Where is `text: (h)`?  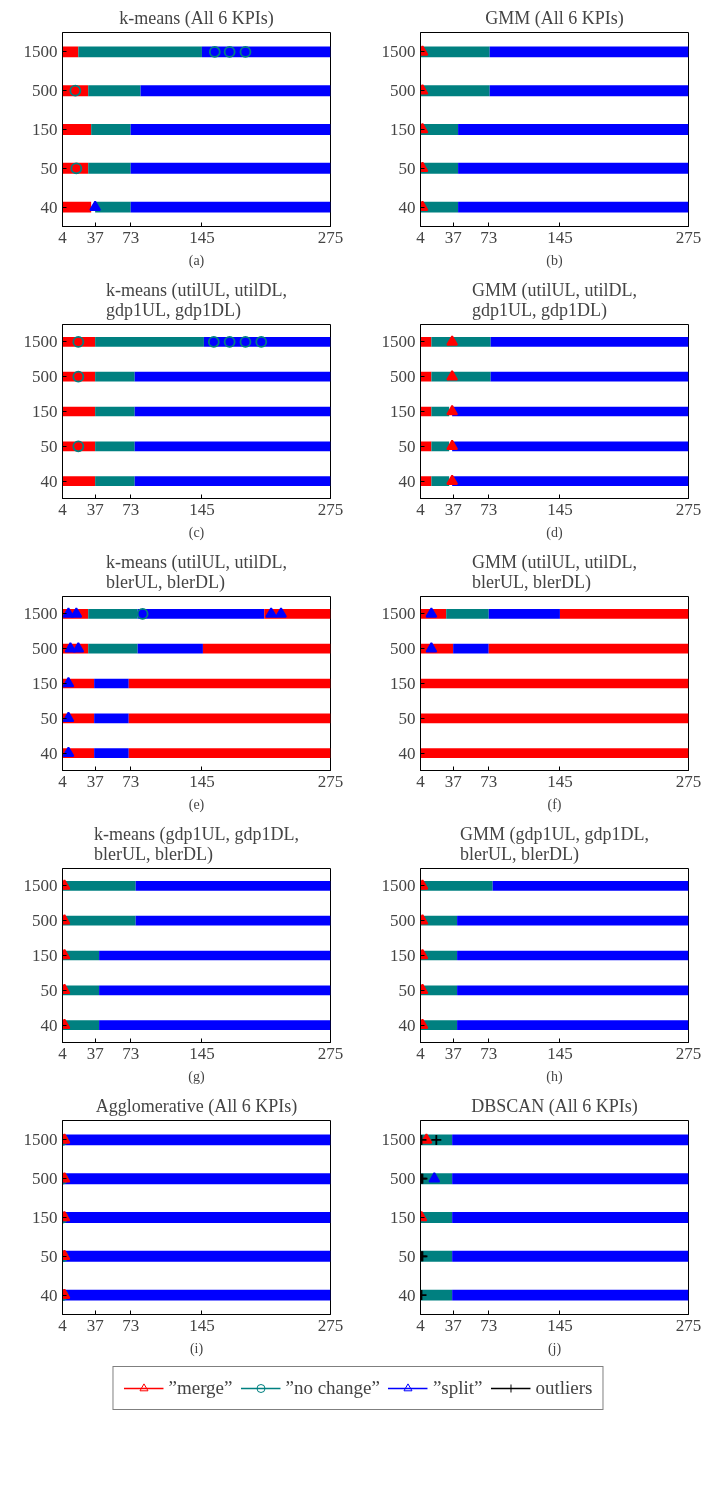 text: (h) is located at coordinates (554, 1076).